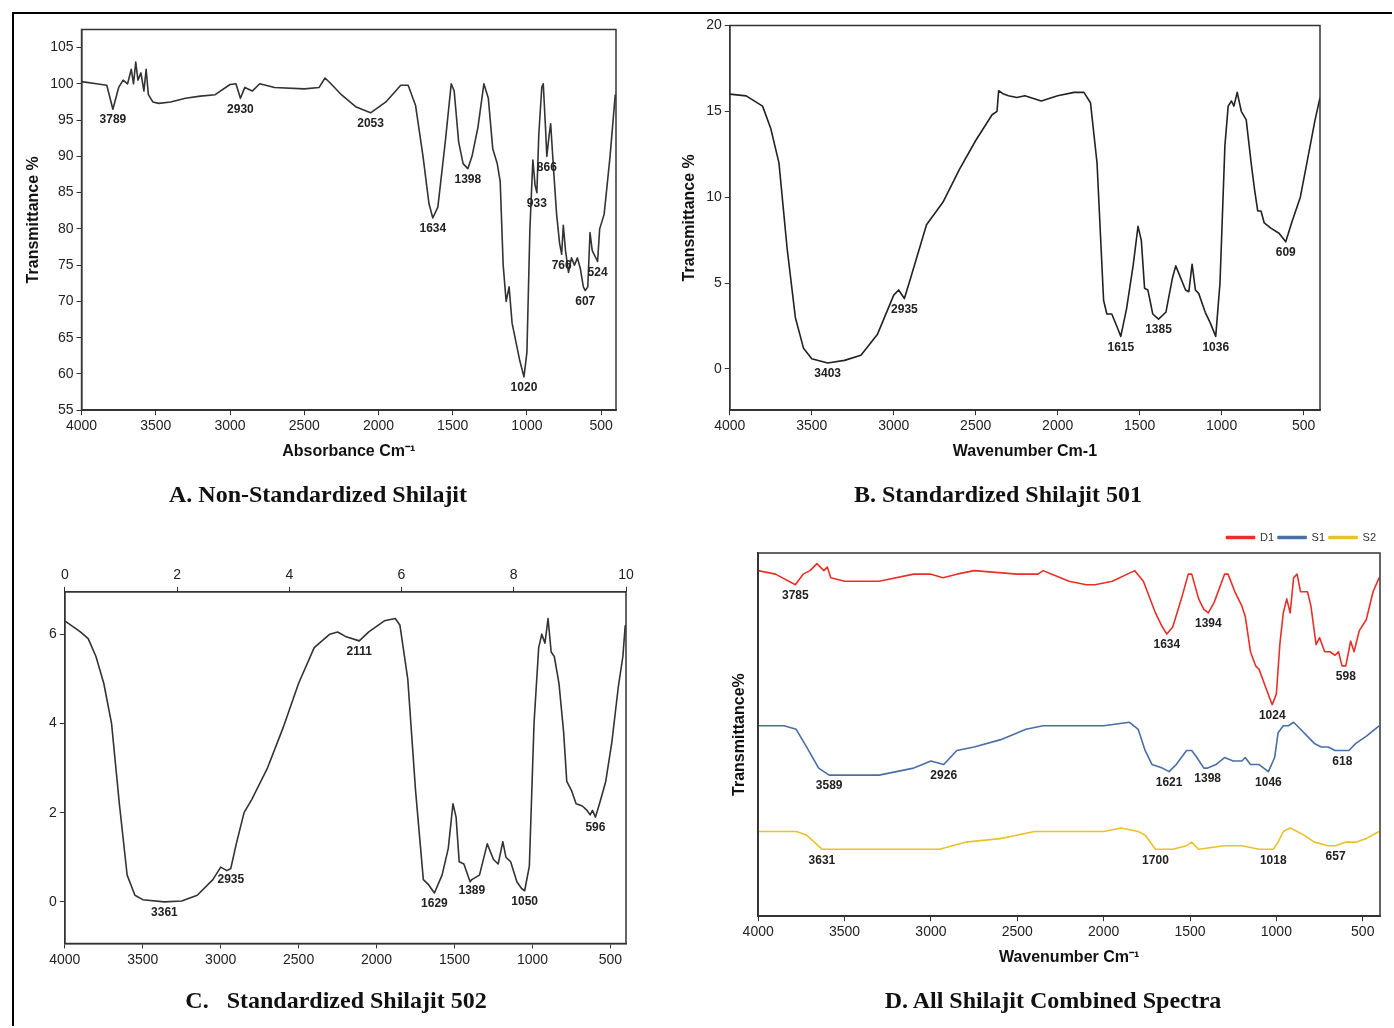 Image resolution: width=1394 pixels, height=1028 pixels. Describe the element at coordinates (714, 196) in the screenshot. I see `y-tick-label: 10` at that location.